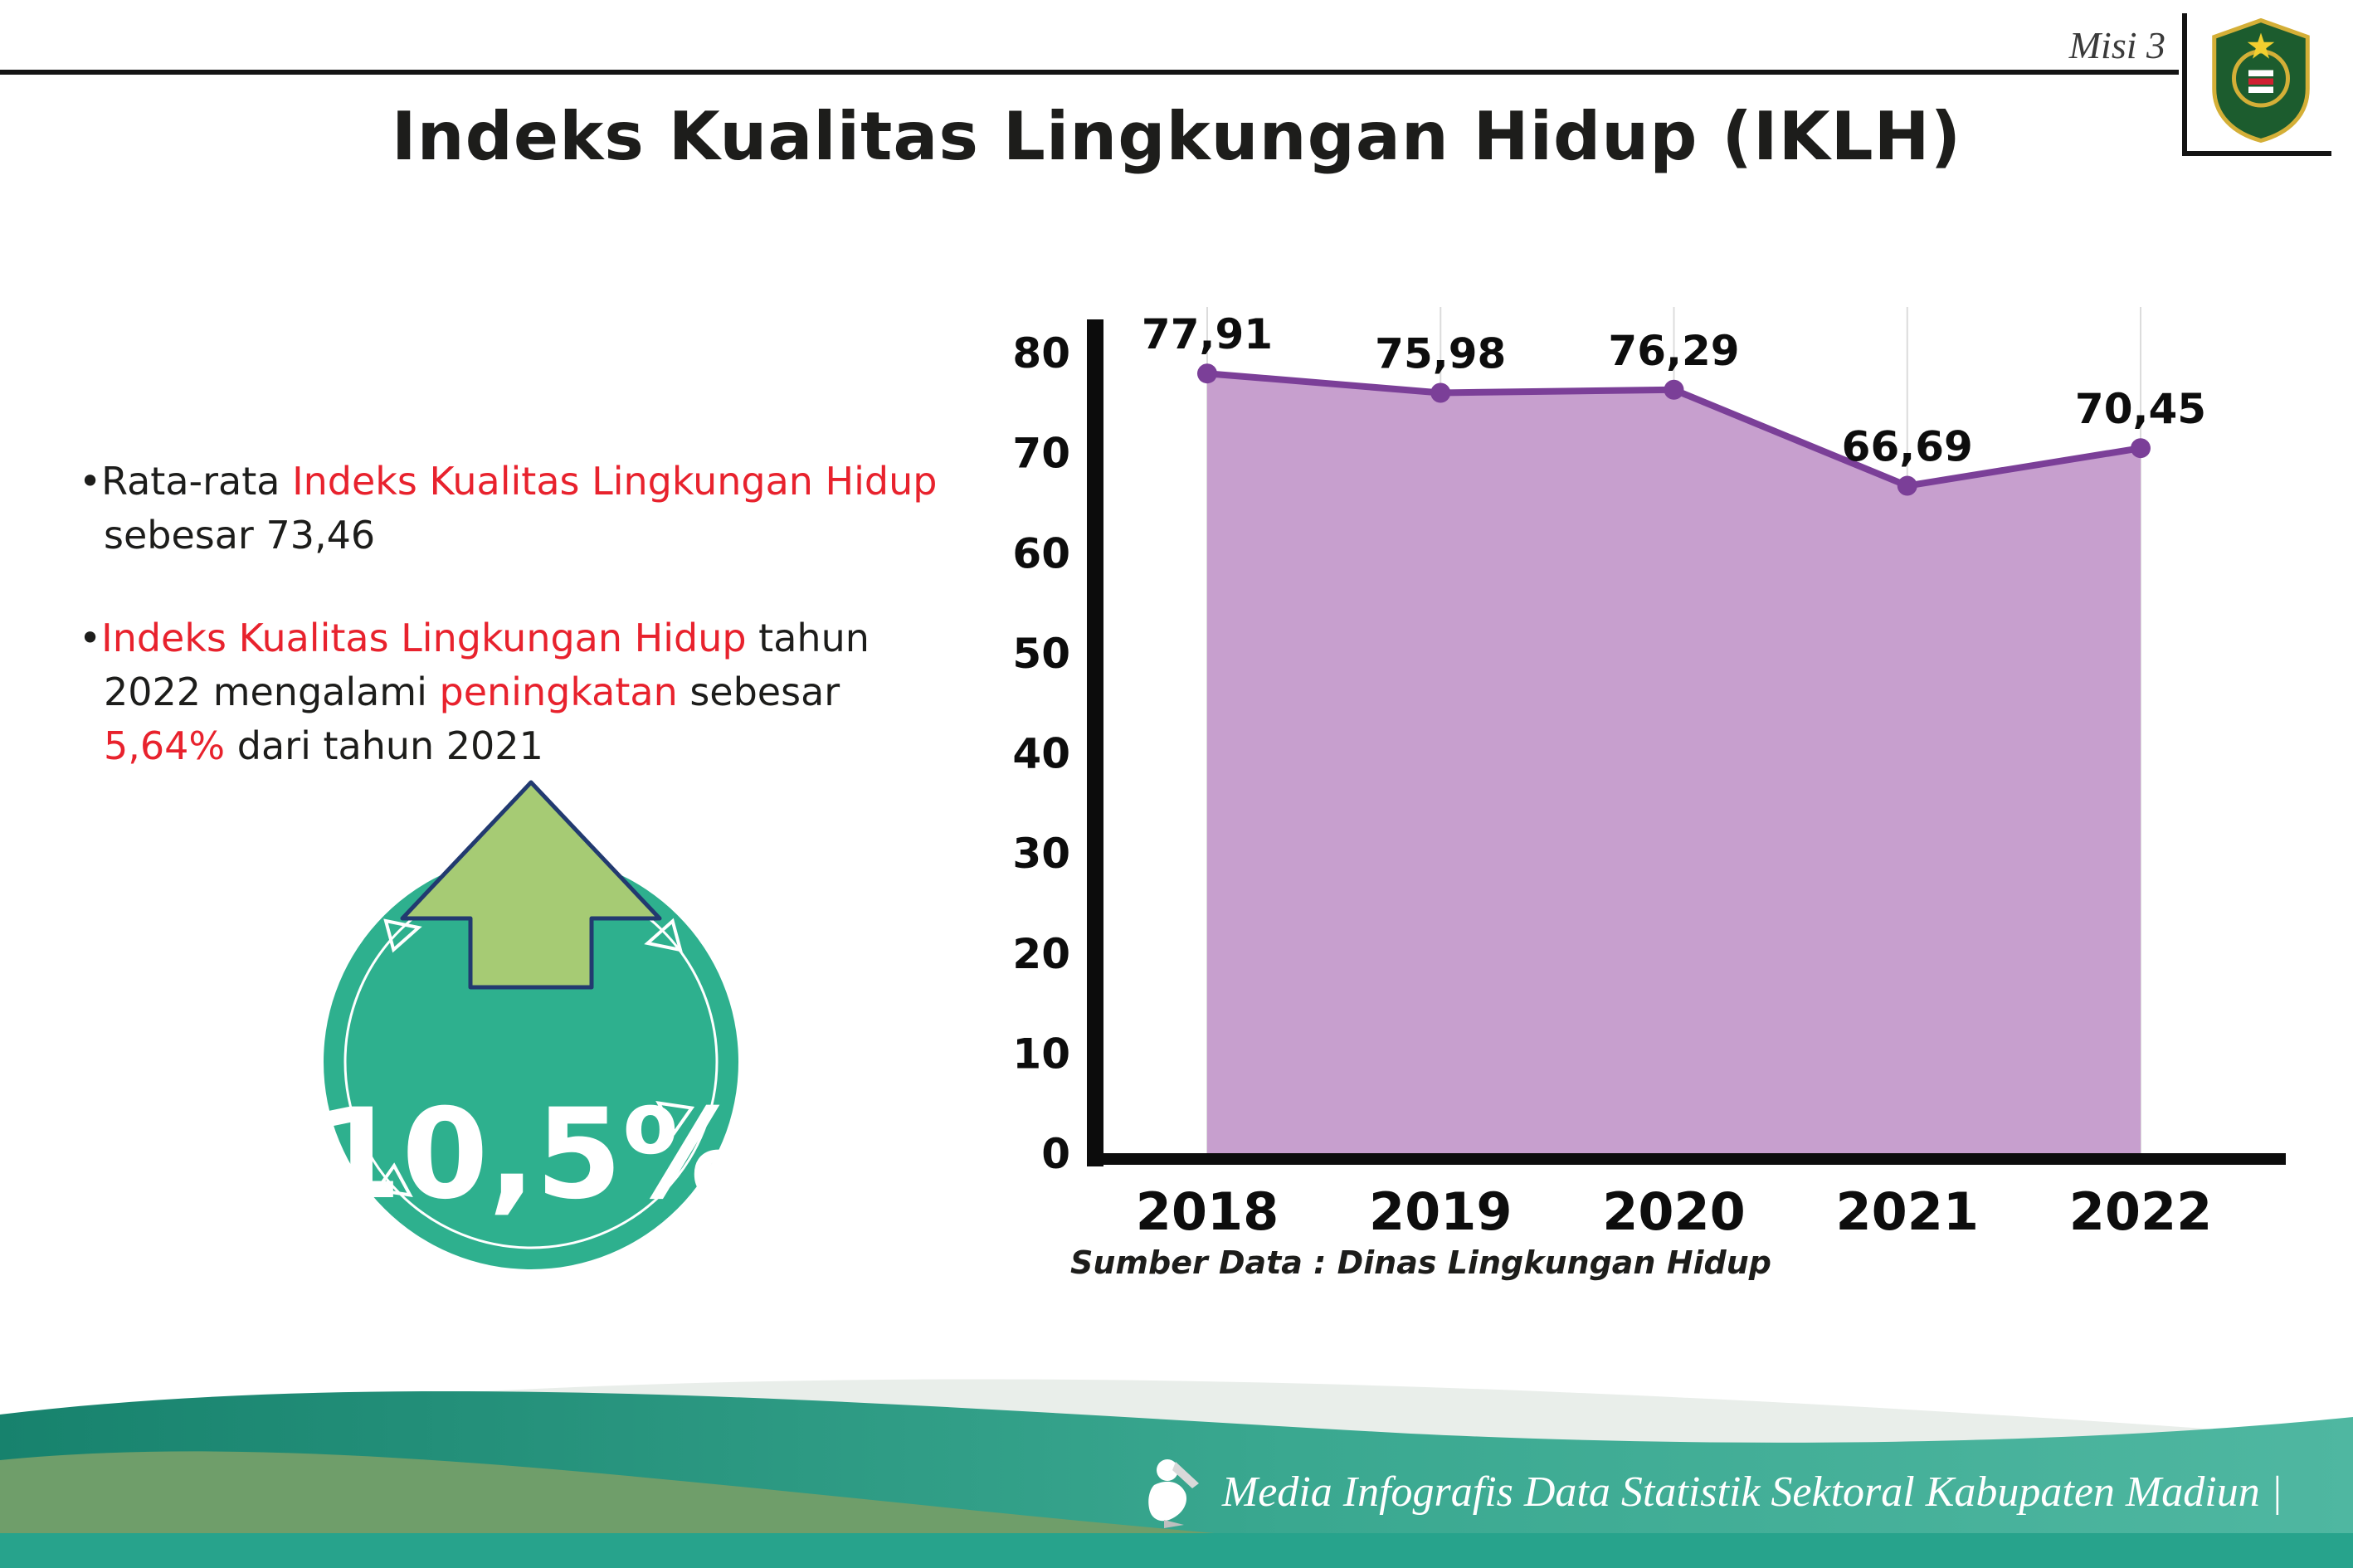 The width and height of the screenshot is (2353, 1568). I want to click on value-label: 66,69, so click(1907, 447).